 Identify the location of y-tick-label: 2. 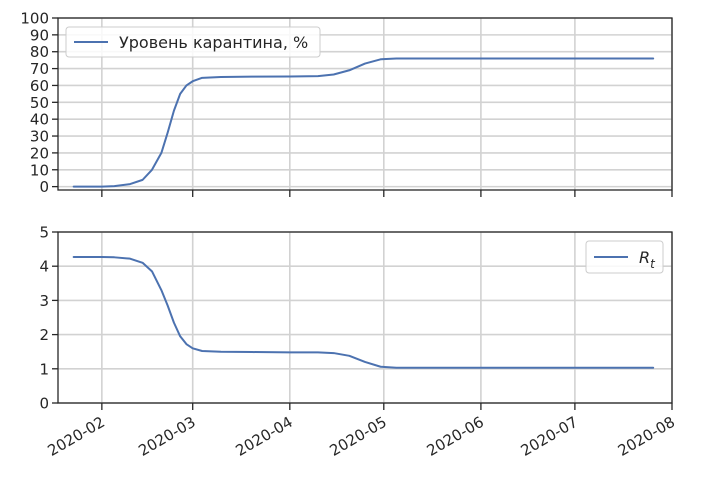
(44, 335).